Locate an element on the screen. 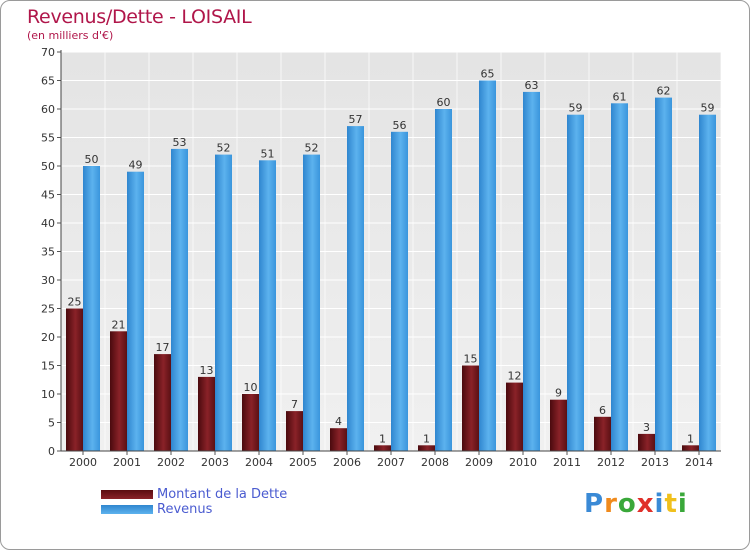  x-tick-label: 2011 is located at coordinates (567, 462).